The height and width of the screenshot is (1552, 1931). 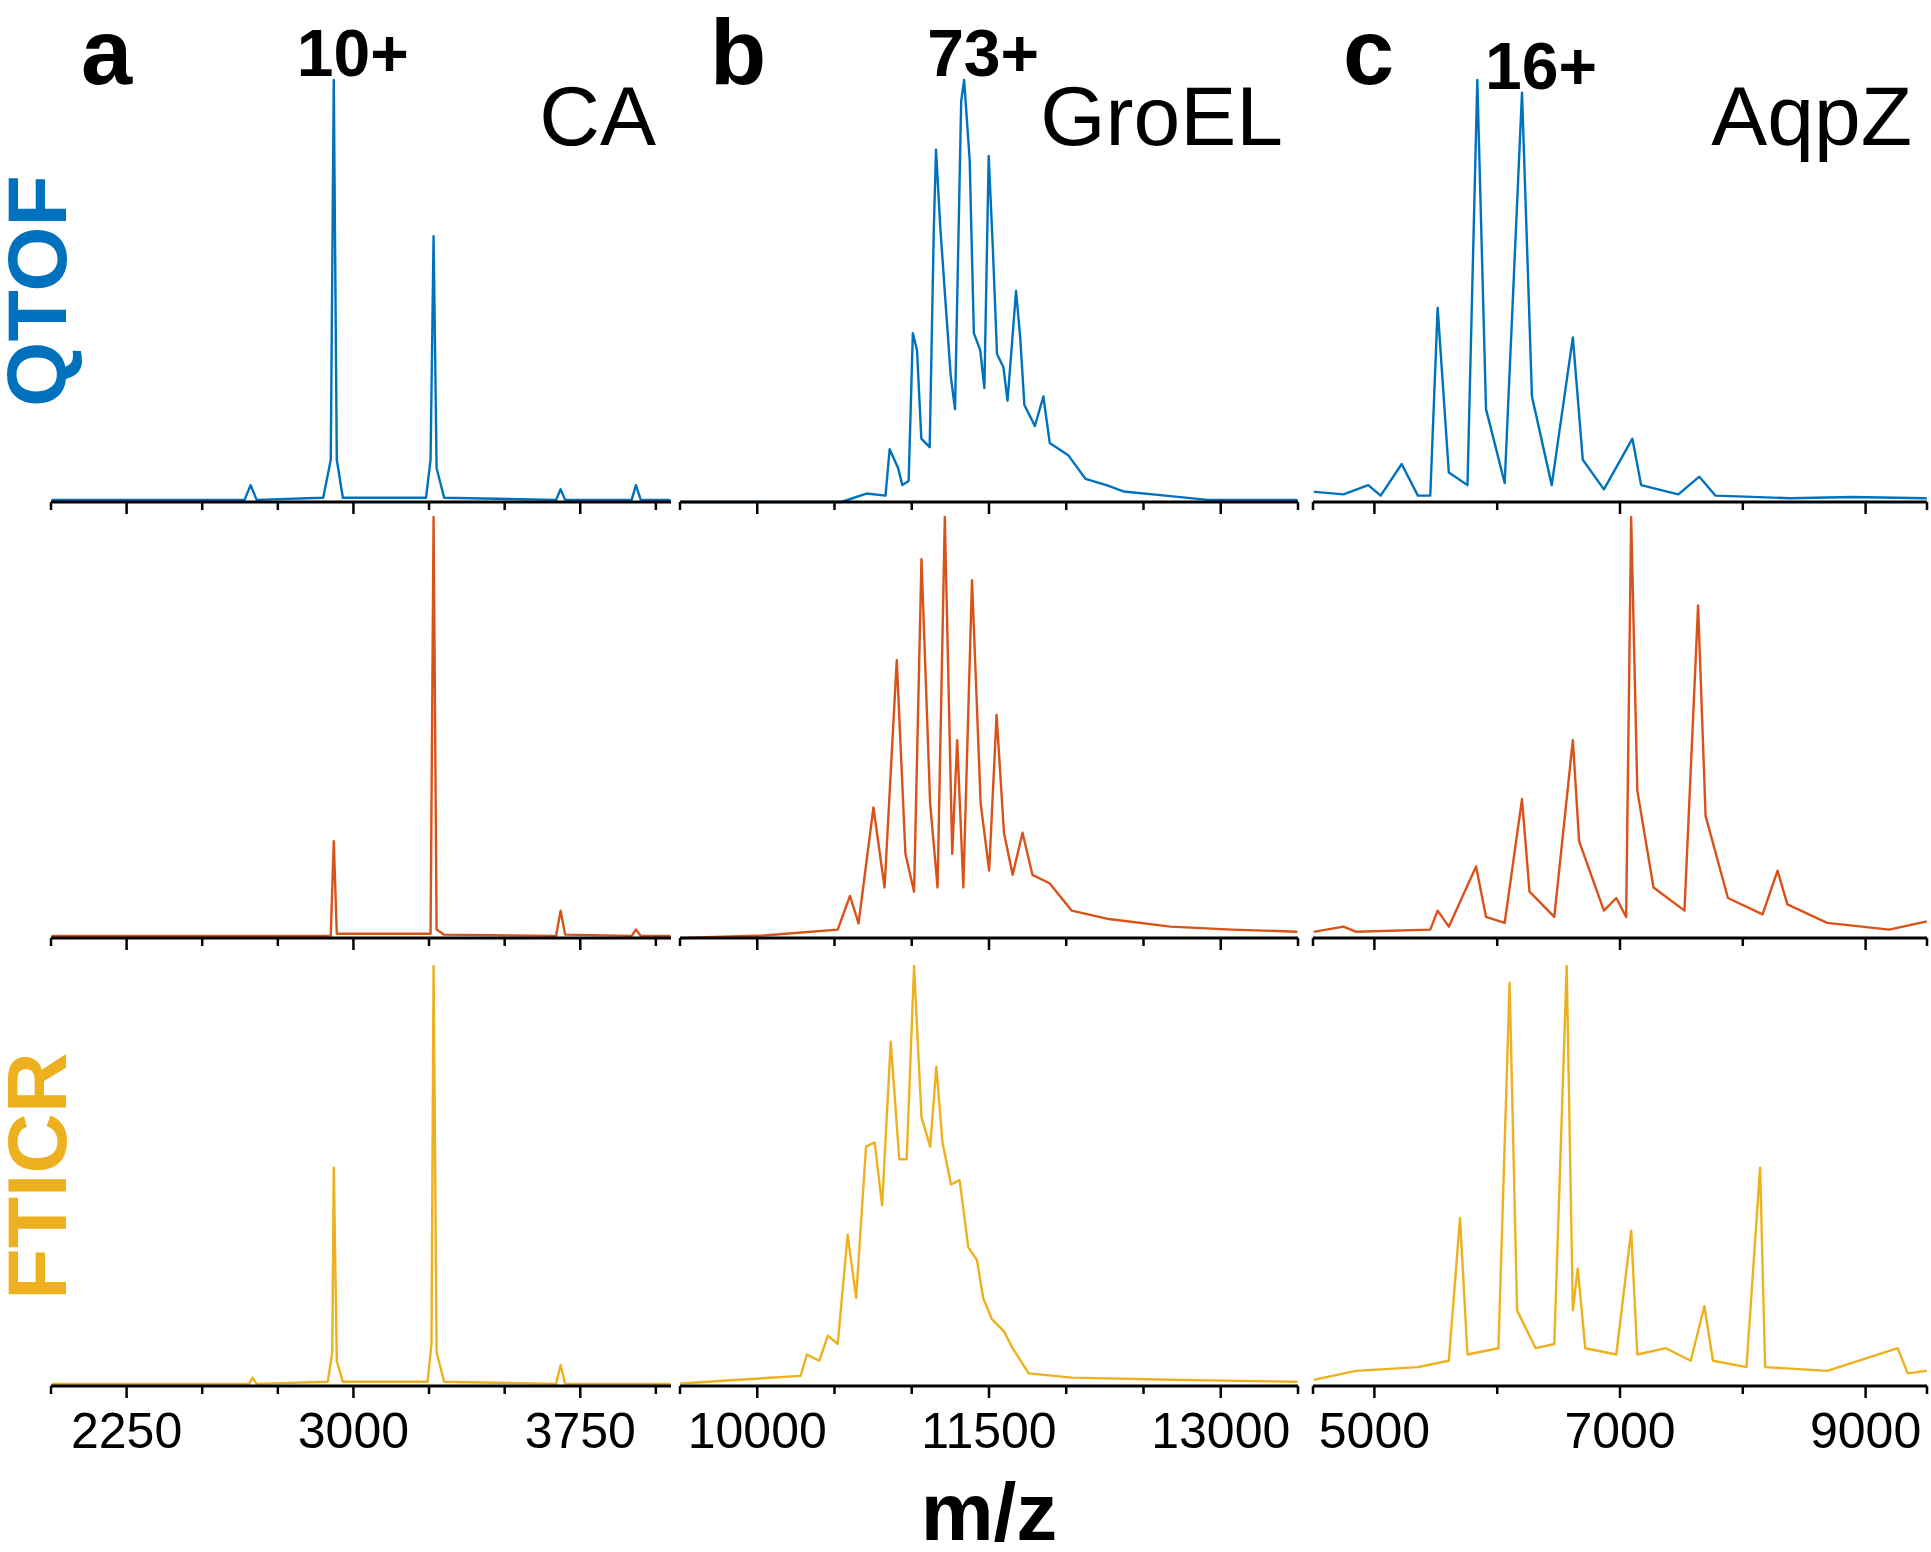 I want to click on chart-title: b, so click(x=738, y=52).